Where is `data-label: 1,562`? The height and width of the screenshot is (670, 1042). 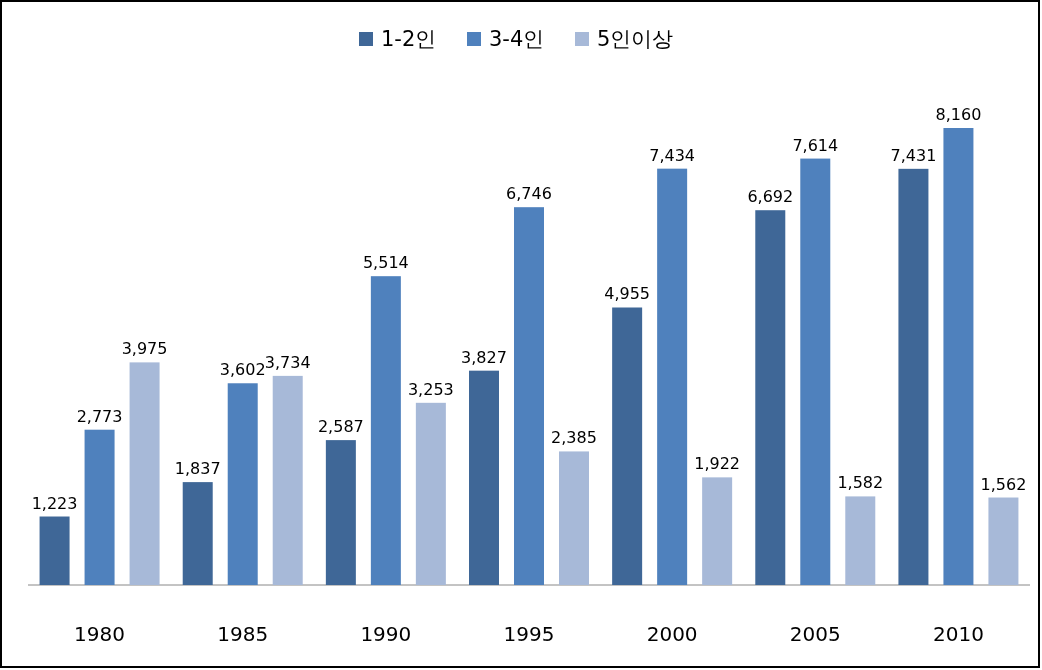
data-label: 1,562 is located at coordinates (1003, 484).